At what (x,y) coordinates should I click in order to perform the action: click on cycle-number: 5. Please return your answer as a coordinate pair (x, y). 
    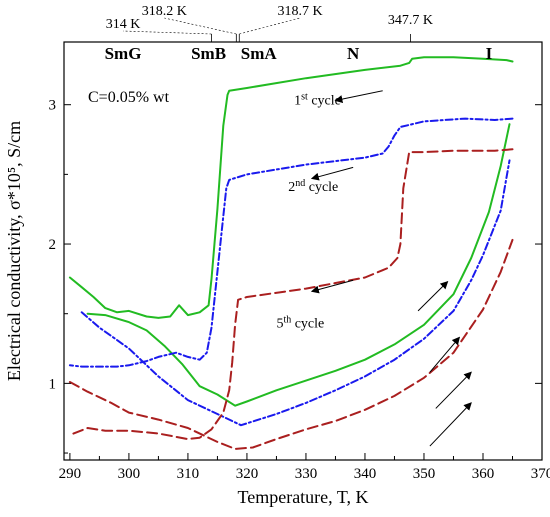
    Looking at the image, I should click on (279, 324).